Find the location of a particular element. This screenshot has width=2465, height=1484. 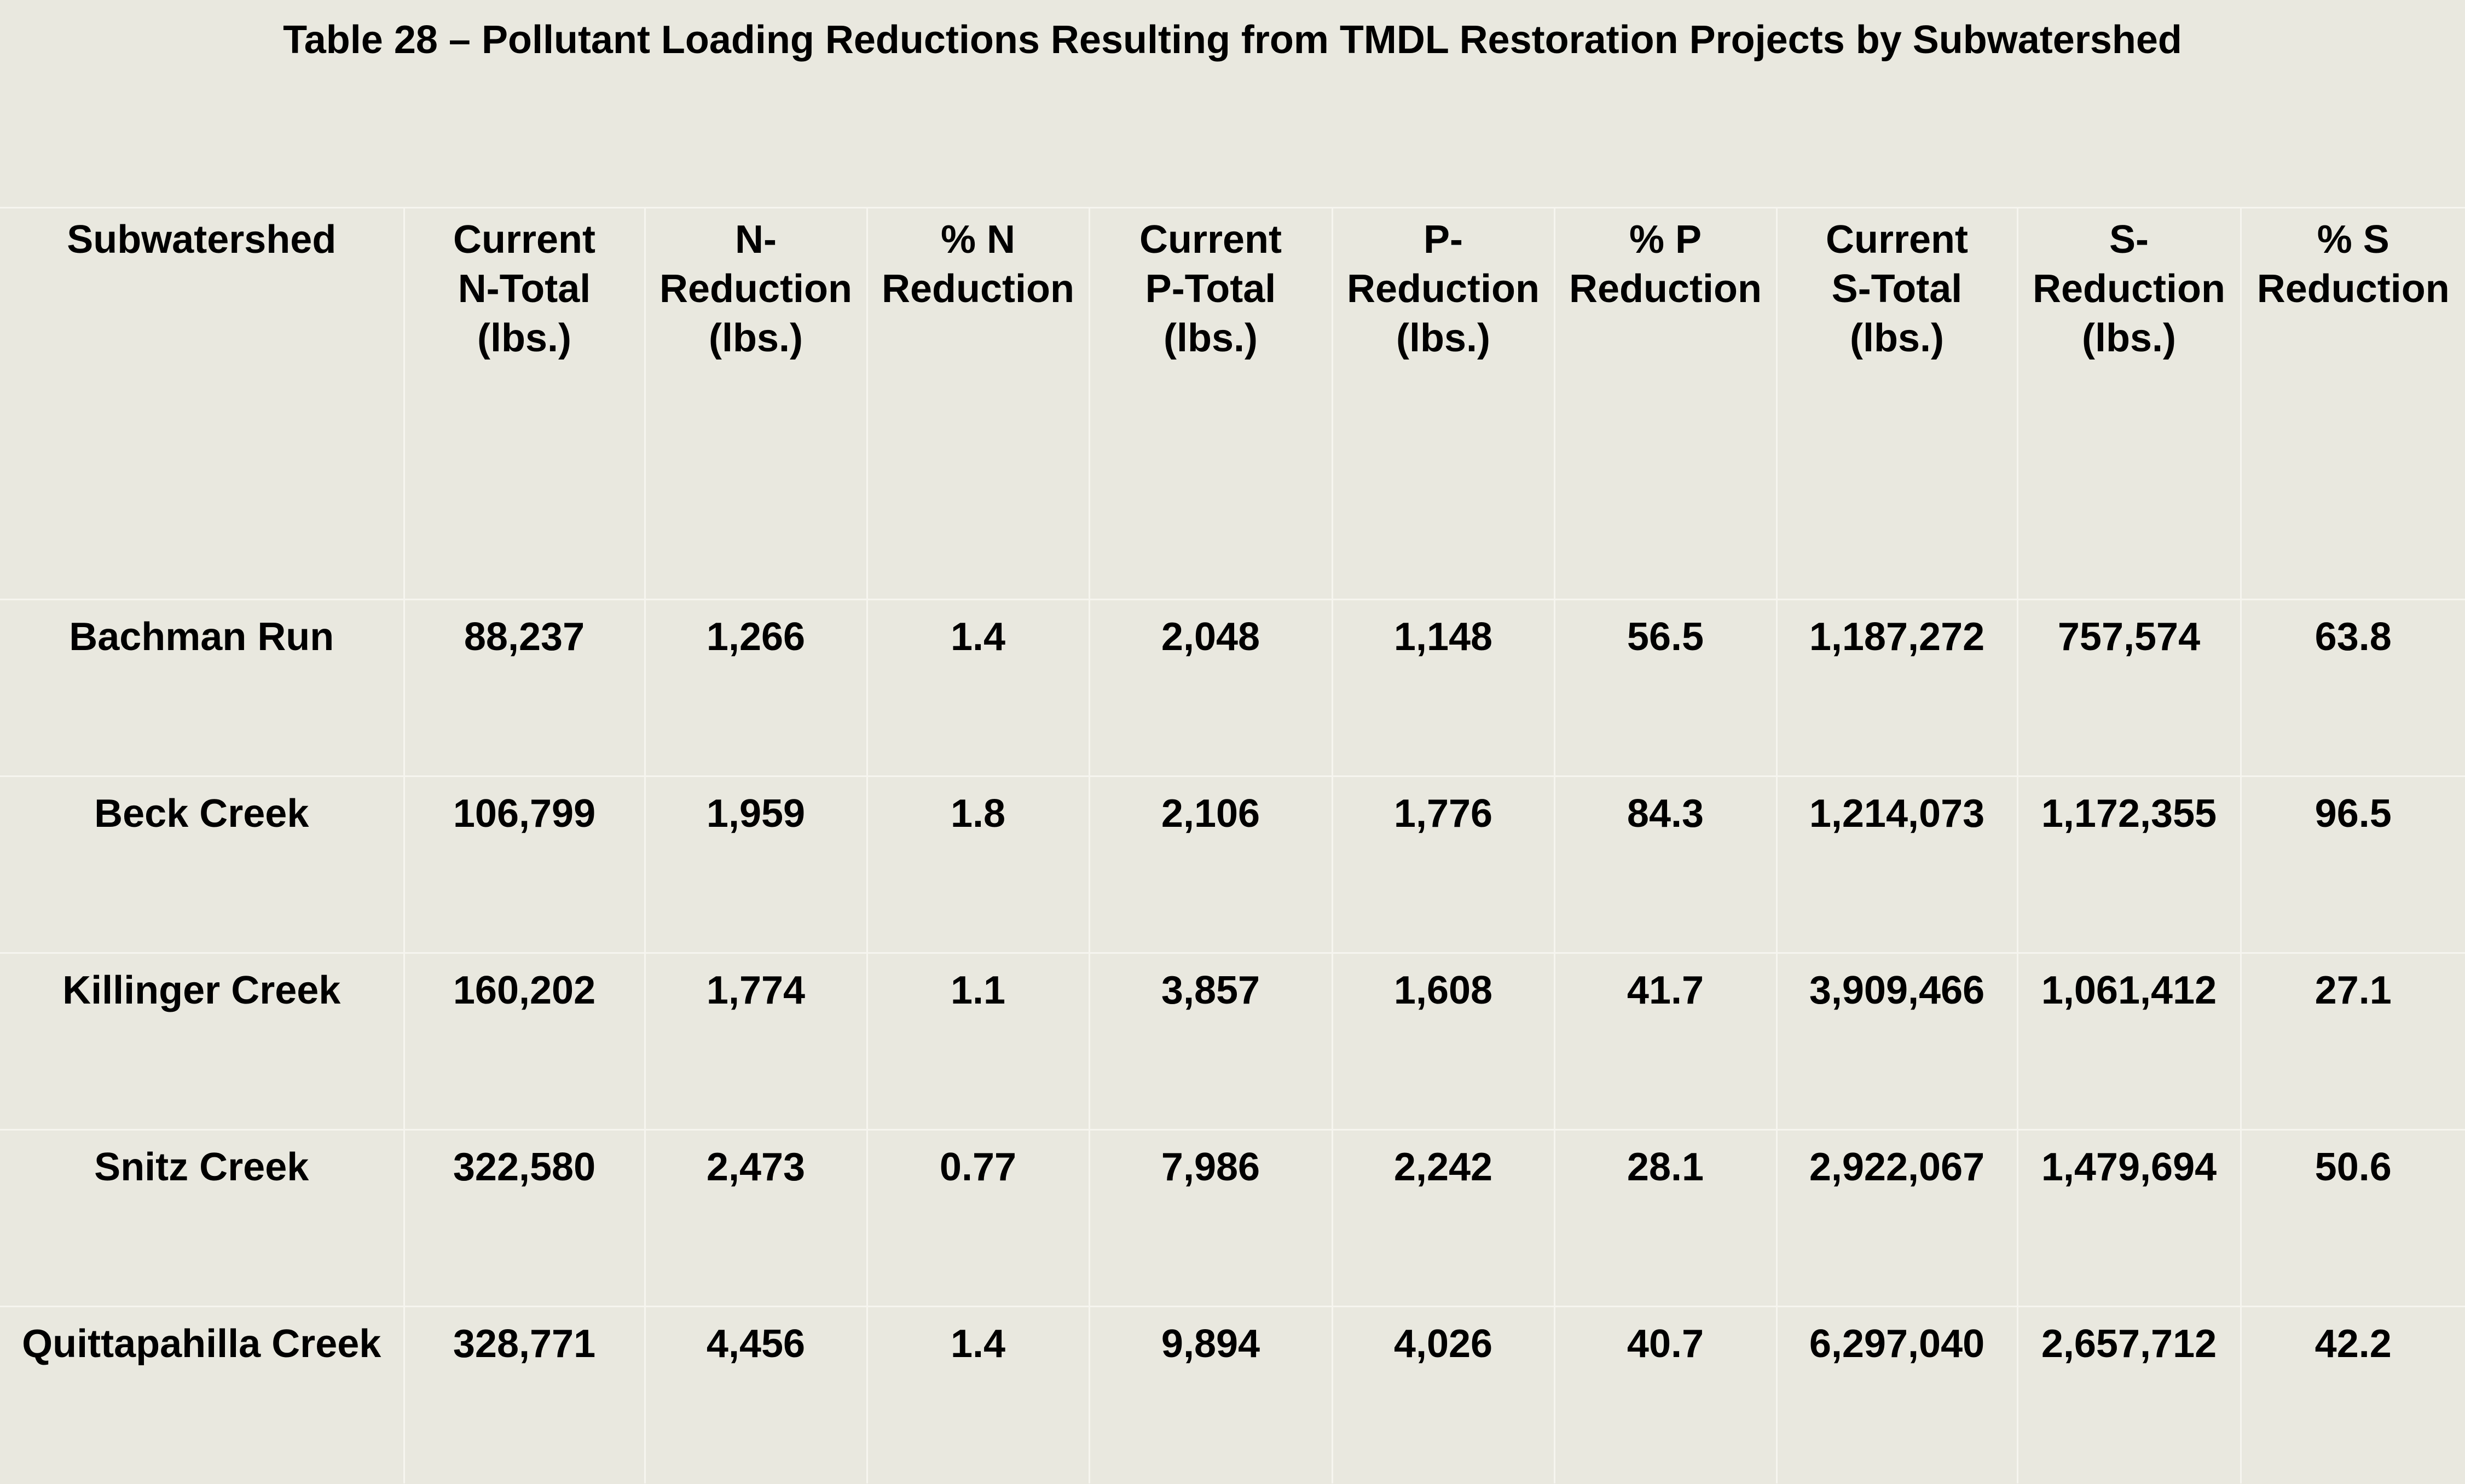

cell-current-n-total: 106,799 is located at coordinates (524, 864).